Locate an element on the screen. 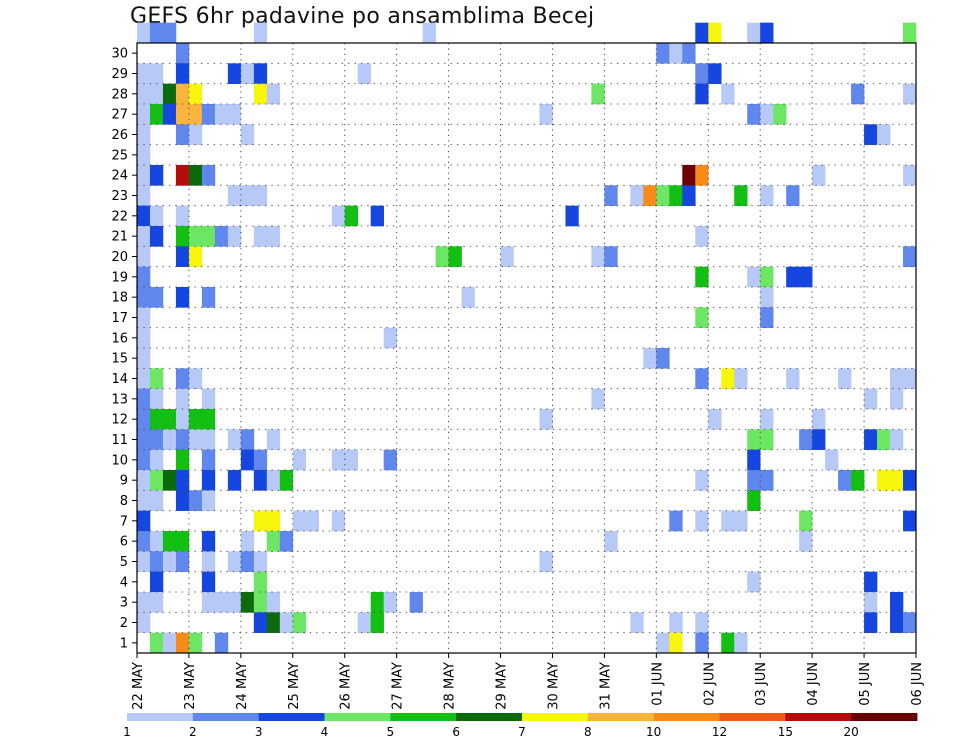  x-tick-label: 29 MAY is located at coordinates (502, 686).